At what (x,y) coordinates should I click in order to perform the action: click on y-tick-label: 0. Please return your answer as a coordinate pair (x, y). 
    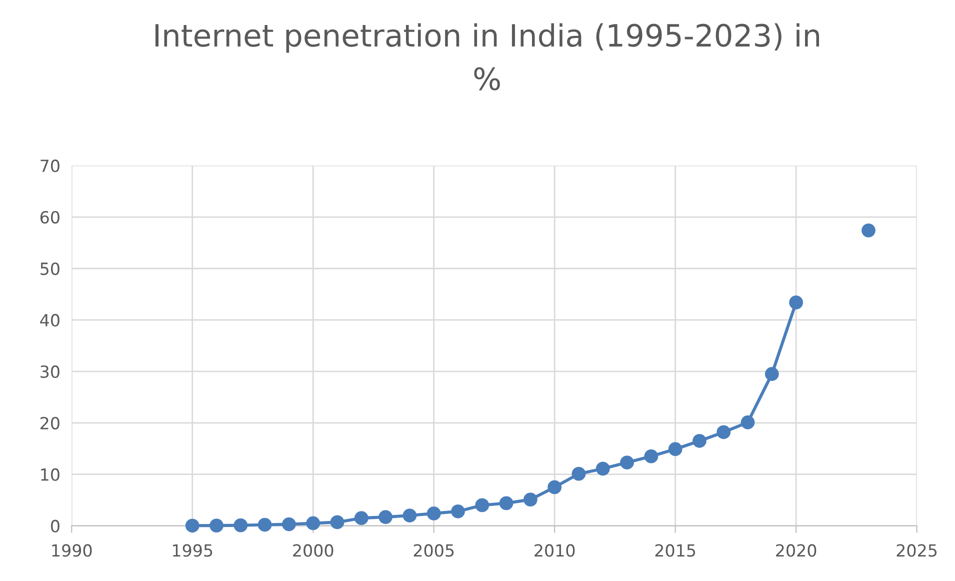
    Looking at the image, I should click on (55, 526).